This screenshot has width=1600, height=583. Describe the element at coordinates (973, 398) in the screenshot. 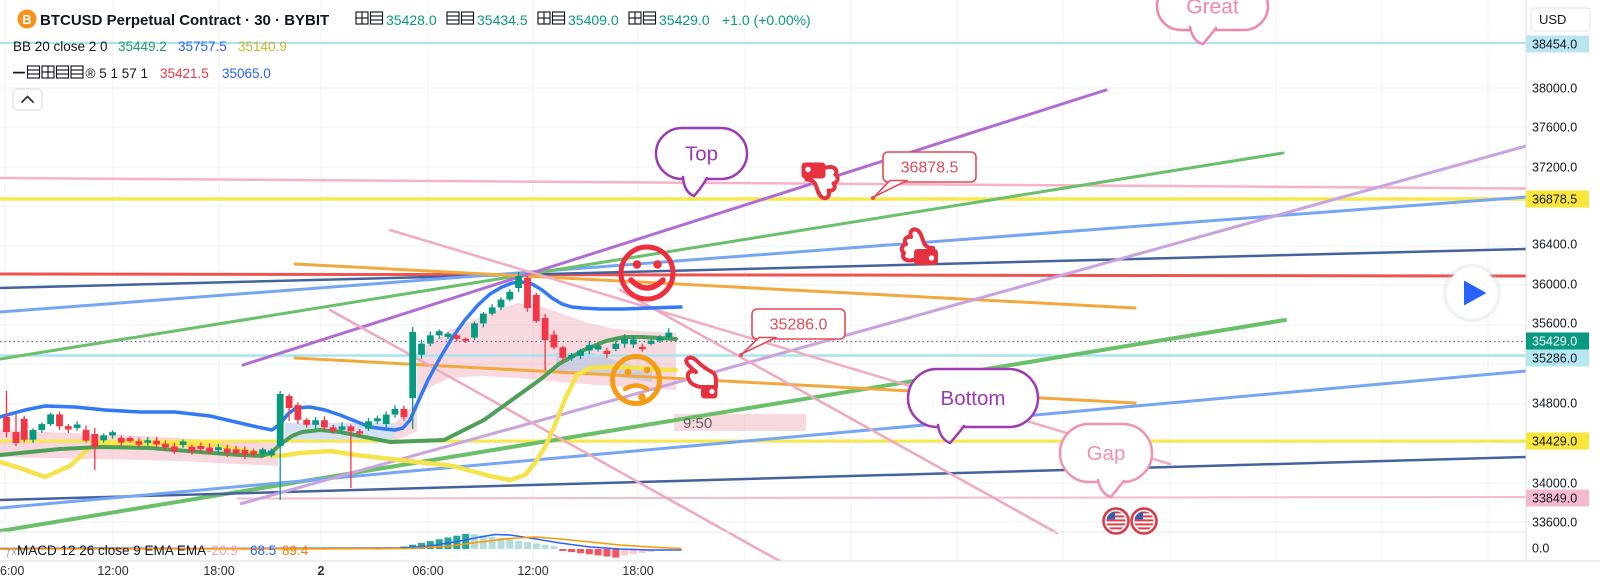

I see `svg-text: Bottom` at that location.